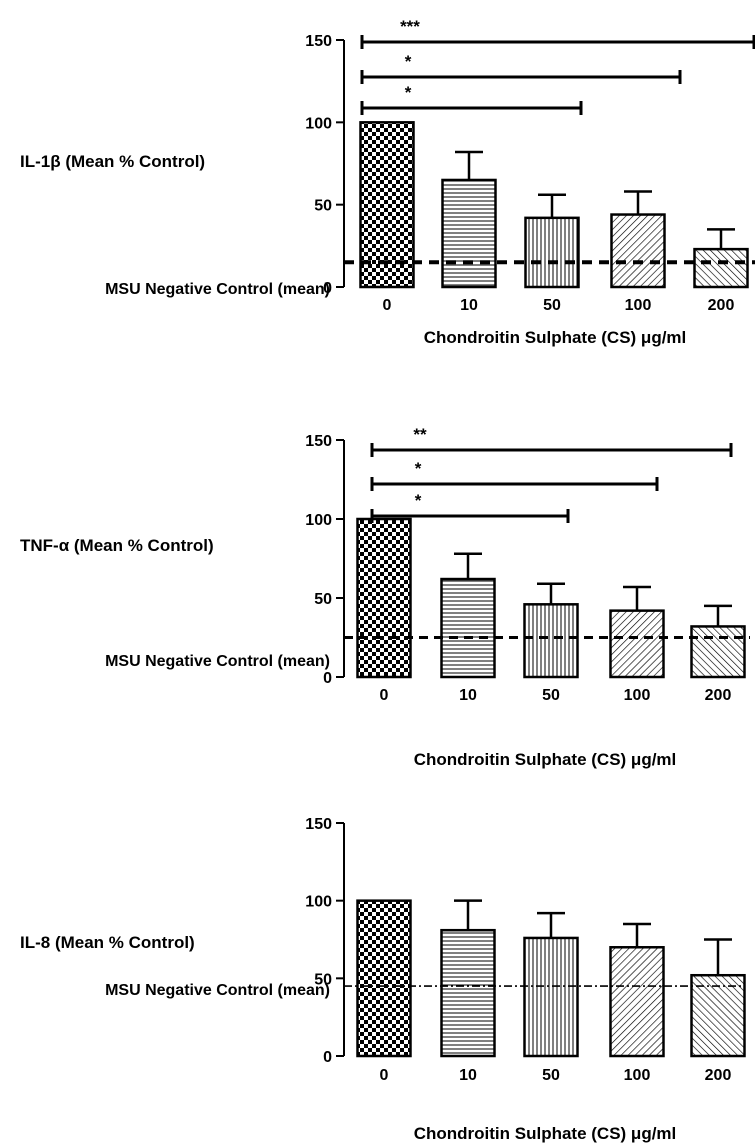 This screenshot has width=755, height=1146. Describe the element at coordinates (112, 161) in the screenshot. I see `y-axis-label: IL-1β (Mean % Control)` at that location.